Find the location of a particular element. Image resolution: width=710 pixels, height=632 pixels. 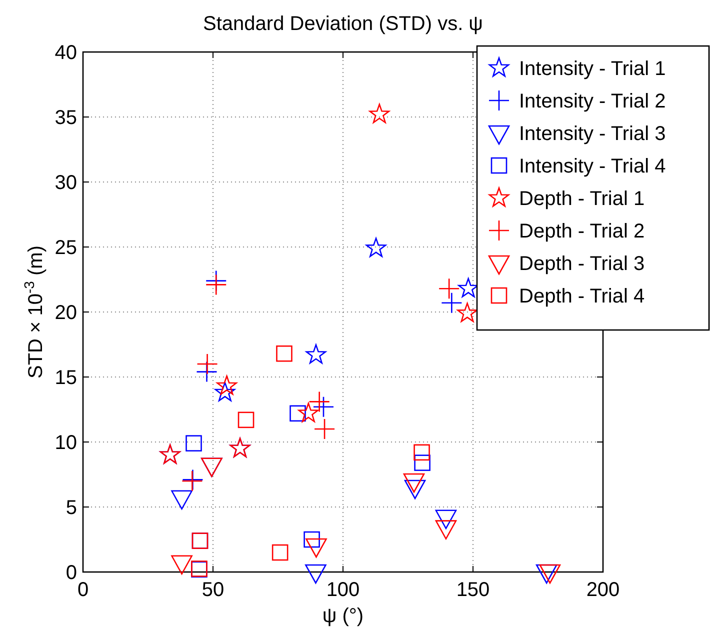

legend-label: Depth - Trial 4 is located at coordinates (582, 297).